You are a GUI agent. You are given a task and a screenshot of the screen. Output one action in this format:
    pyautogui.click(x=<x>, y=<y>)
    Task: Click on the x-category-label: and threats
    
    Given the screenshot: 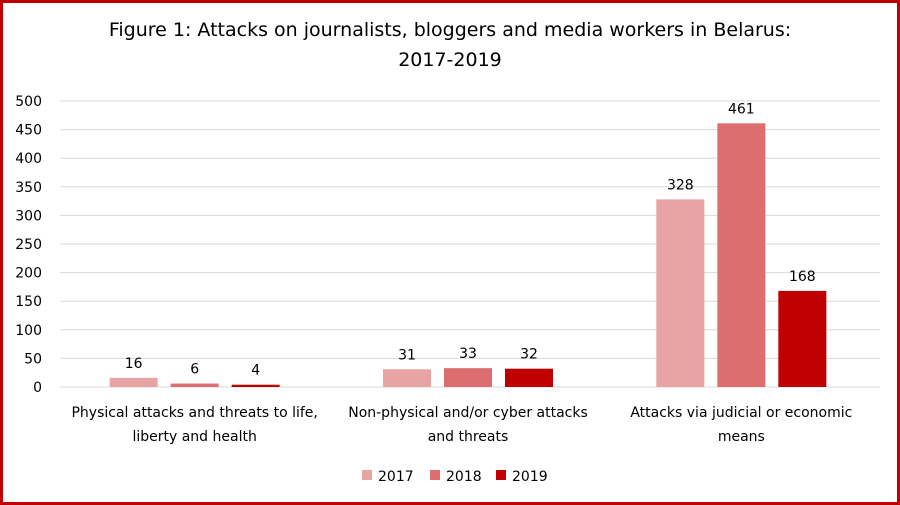 What is the action you would take?
    pyautogui.click(x=468, y=437)
    